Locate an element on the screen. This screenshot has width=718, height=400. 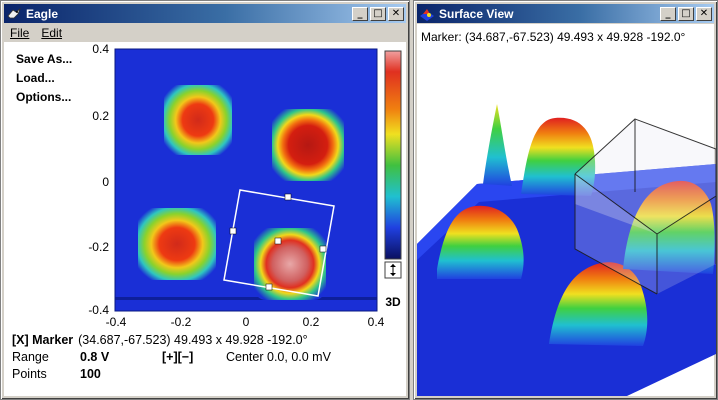
eagle-app-icon is located at coordinates (14, 12).